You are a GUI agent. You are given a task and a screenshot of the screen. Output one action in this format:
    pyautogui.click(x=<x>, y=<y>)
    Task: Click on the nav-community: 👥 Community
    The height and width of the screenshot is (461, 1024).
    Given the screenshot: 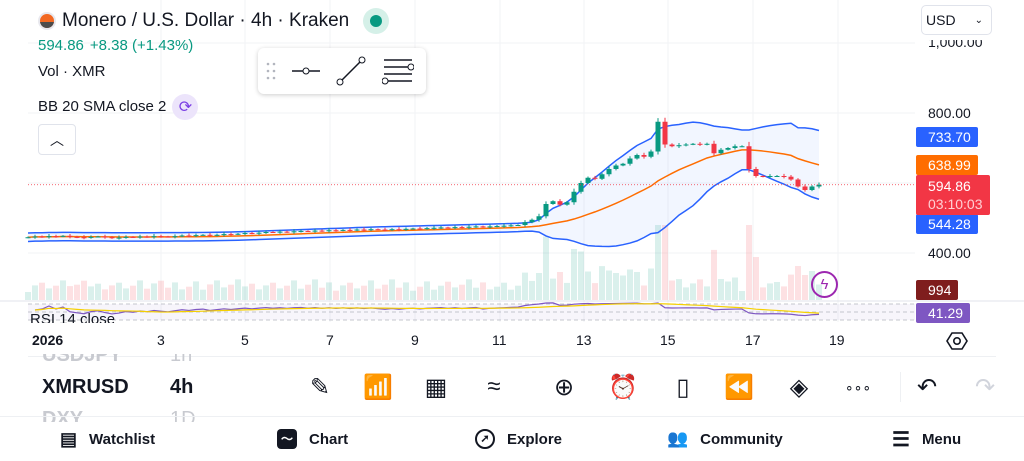 What is the action you would take?
    pyautogui.click(x=725, y=439)
    